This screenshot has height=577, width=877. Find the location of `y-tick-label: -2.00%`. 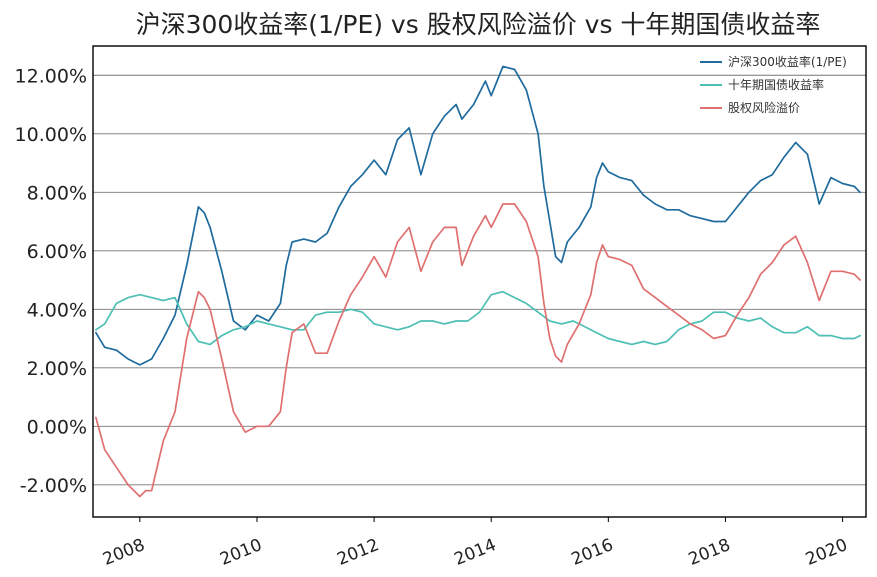

y-tick-label: -2.00% is located at coordinates (53, 486).